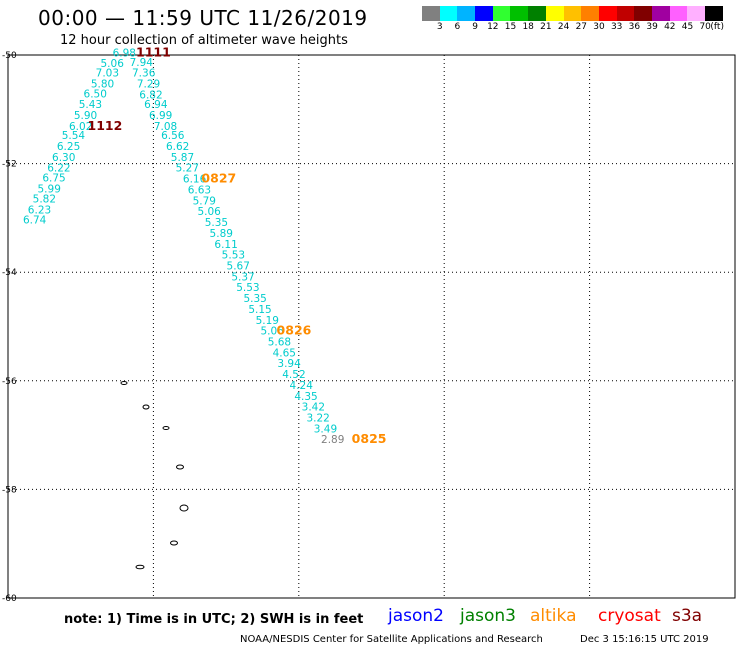 Image resolution: width=740 pixels, height=650 pixels. Describe the element at coordinates (279, 343) in the screenshot. I see `wave-height-value: 5.68` at that location.